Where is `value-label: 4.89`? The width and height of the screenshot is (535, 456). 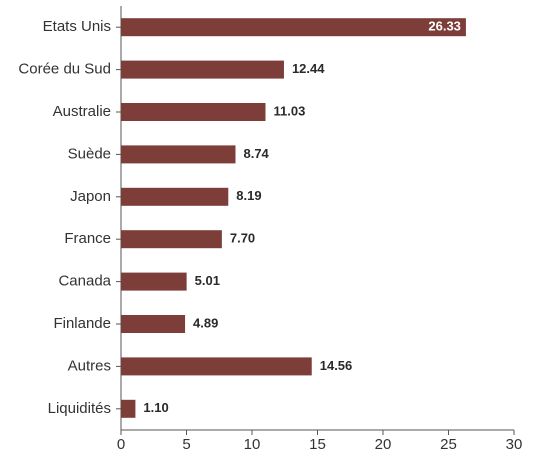 value-label: 4.89 is located at coordinates (205, 322).